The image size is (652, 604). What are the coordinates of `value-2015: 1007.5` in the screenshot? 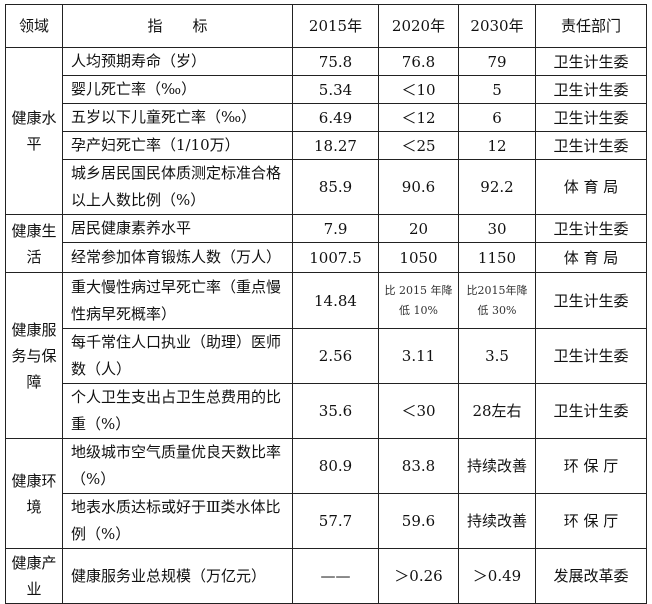 It's located at (335, 257).